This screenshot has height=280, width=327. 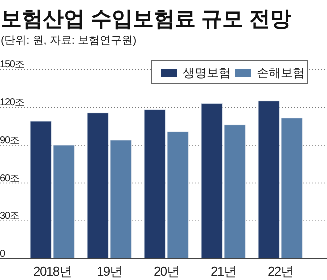 What do you see at coordinates (146, 19) in the screenshot?
I see `chart-title: 보험산업 수입보험료 규모 전망` at bounding box center [146, 19].